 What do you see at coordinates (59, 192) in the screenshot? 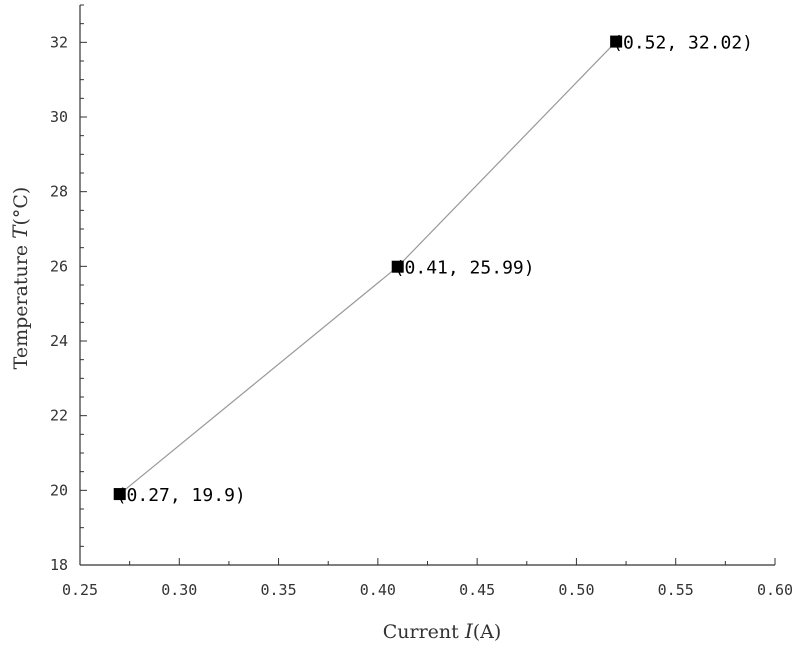
I see `y-tick-label: 28` at bounding box center [59, 192].